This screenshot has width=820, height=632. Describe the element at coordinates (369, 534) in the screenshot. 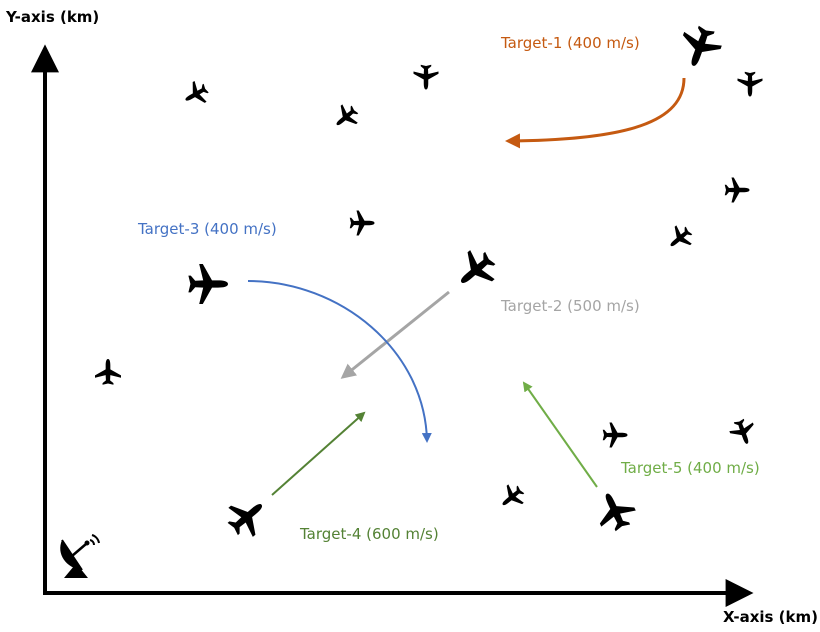

I see `target-4-label: Target-4 (600 m/s)` at that location.